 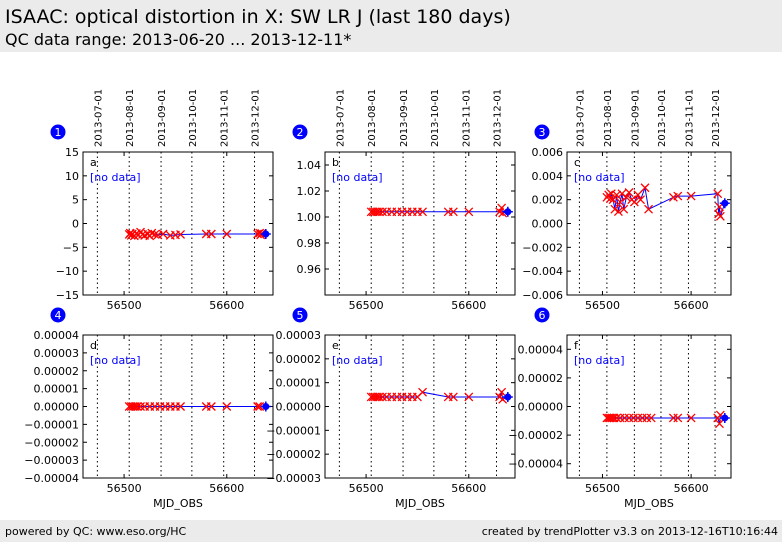 I want to click on y-tick-label: 0.000, so click(x=548, y=224).